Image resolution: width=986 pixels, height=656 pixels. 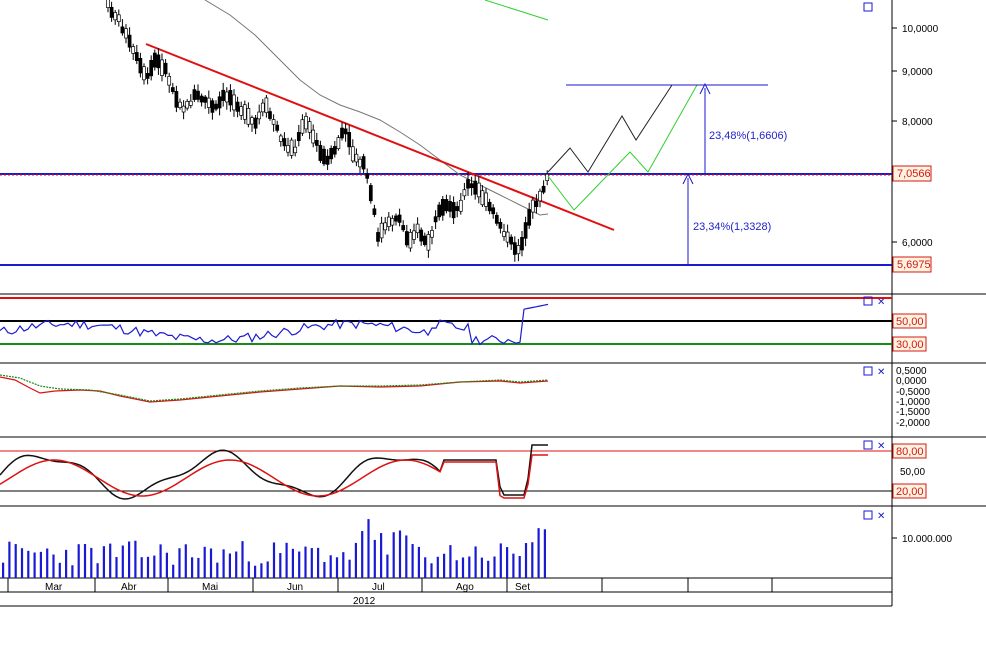 I want to click on downtrend-line, so click(x=380, y=137).